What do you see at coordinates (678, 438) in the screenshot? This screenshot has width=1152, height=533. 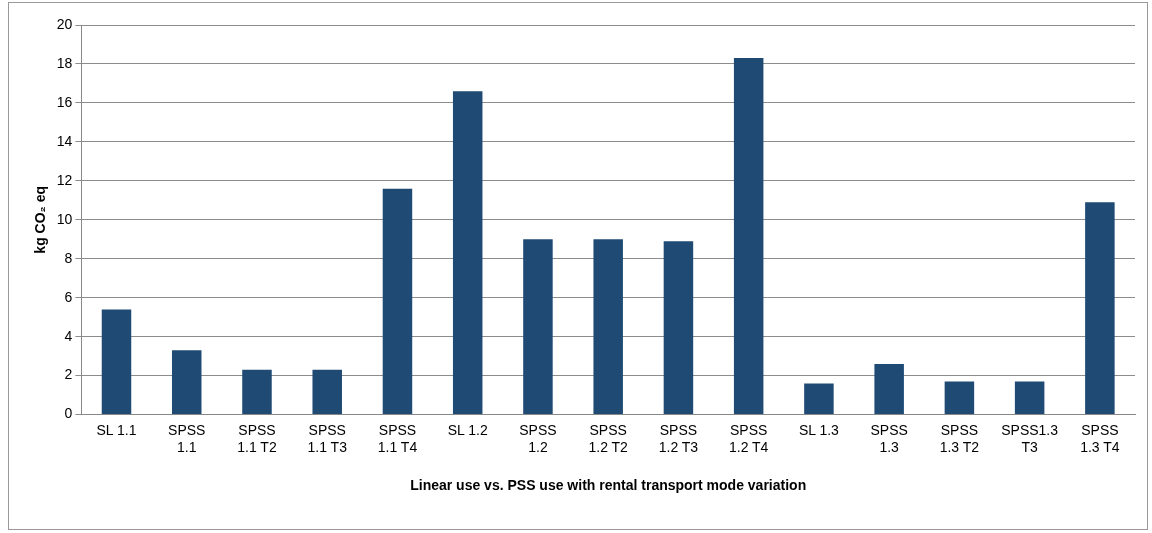 I see `x-tick-label: SPSS 1.2 T3` at bounding box center [678, 438].